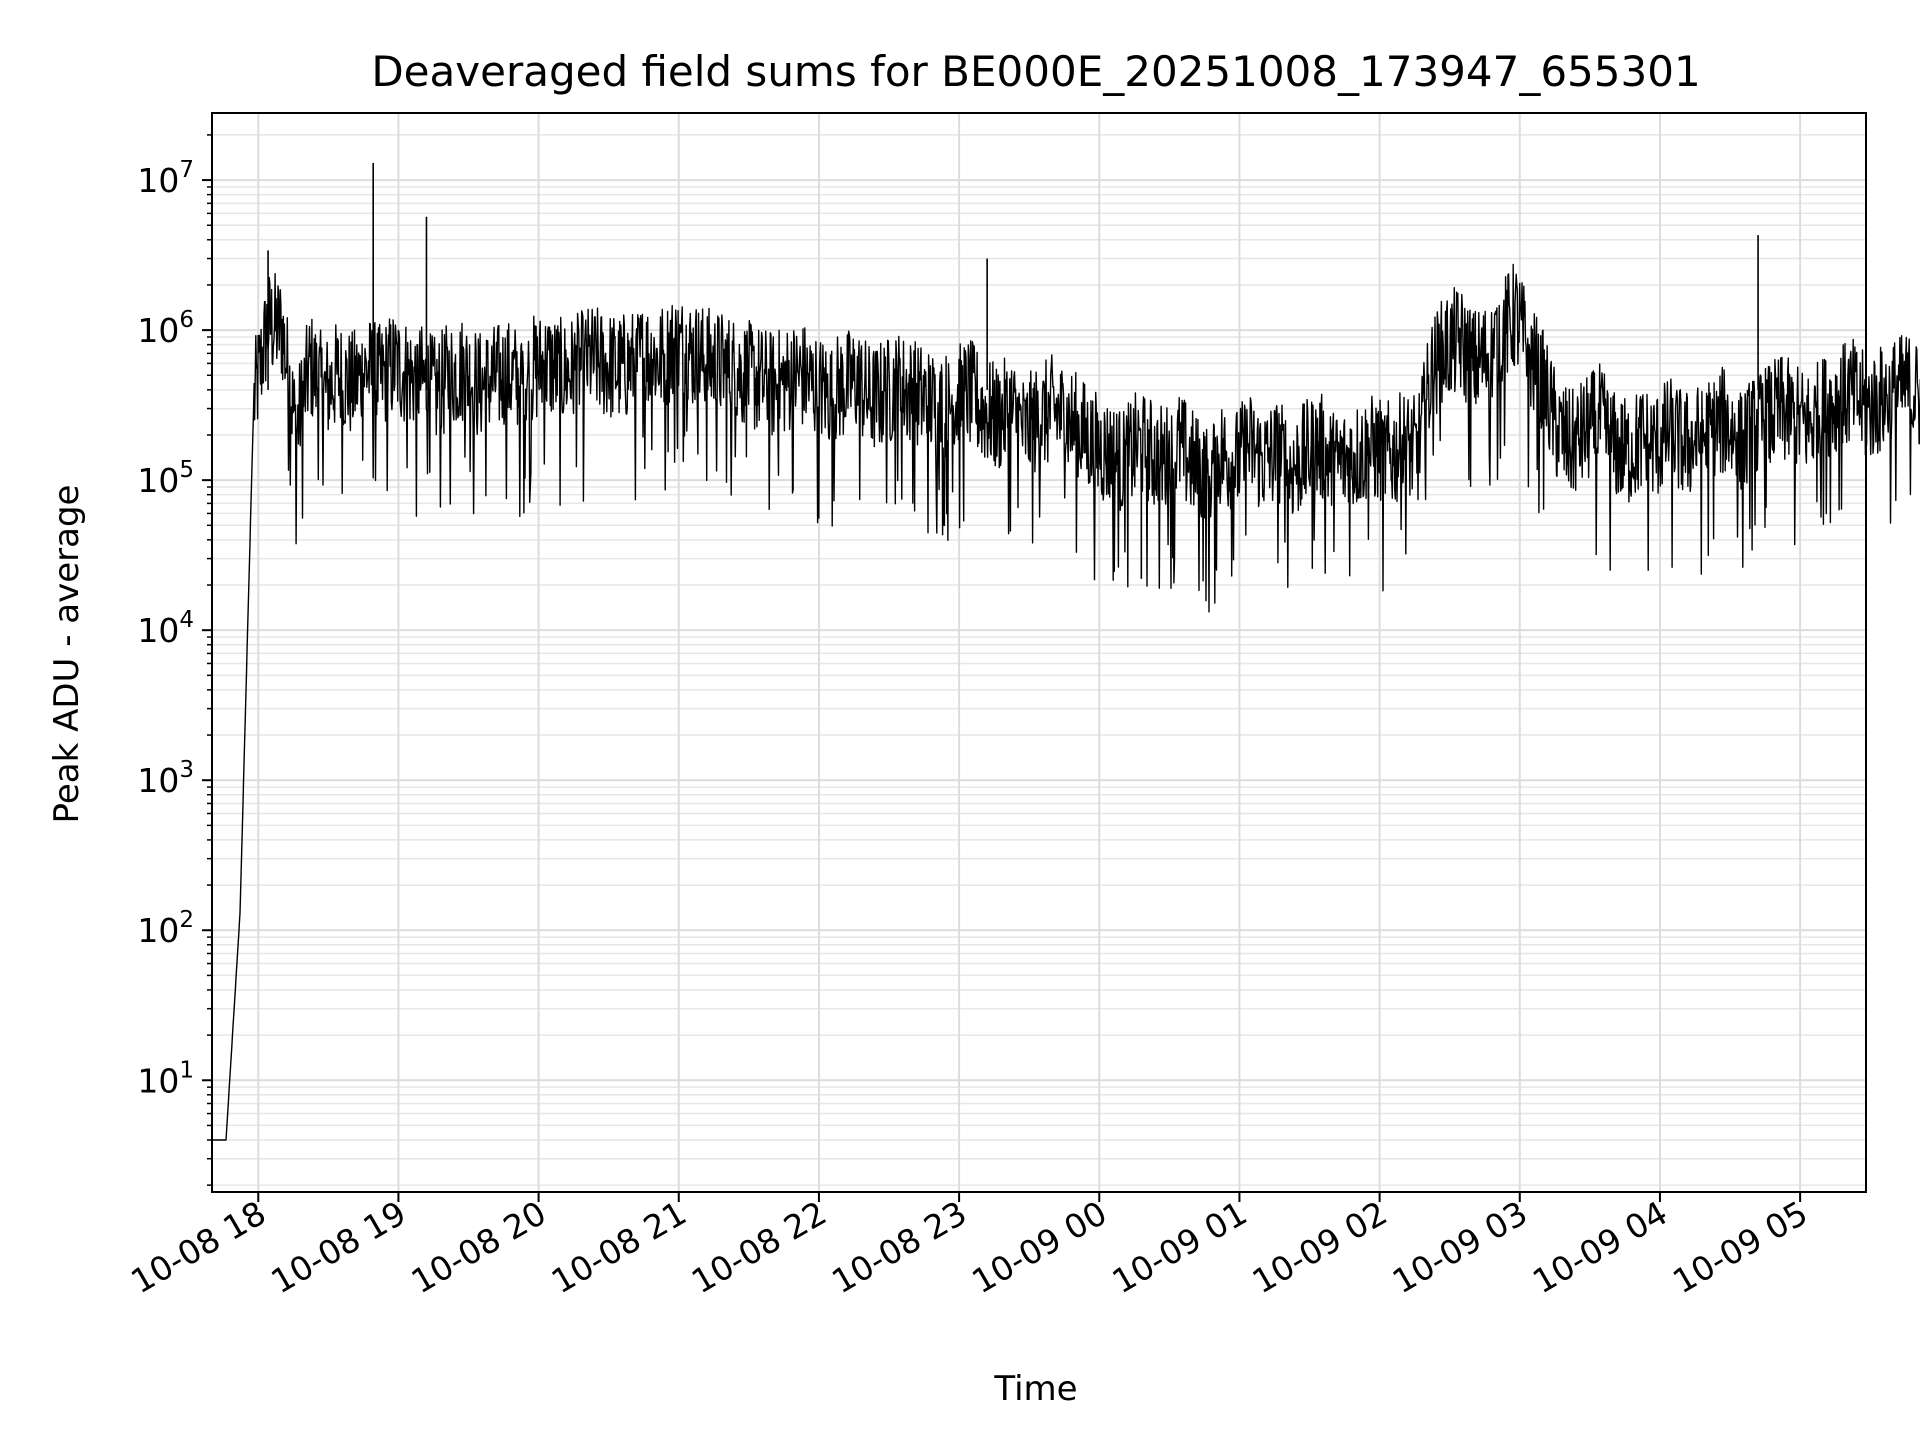 Image resolution: width=1920 pixels, height=1440 pixels. Describe the element at coordinates (1035, 1389) in the screenshot. I see `x-axis-title: Time` at that location.